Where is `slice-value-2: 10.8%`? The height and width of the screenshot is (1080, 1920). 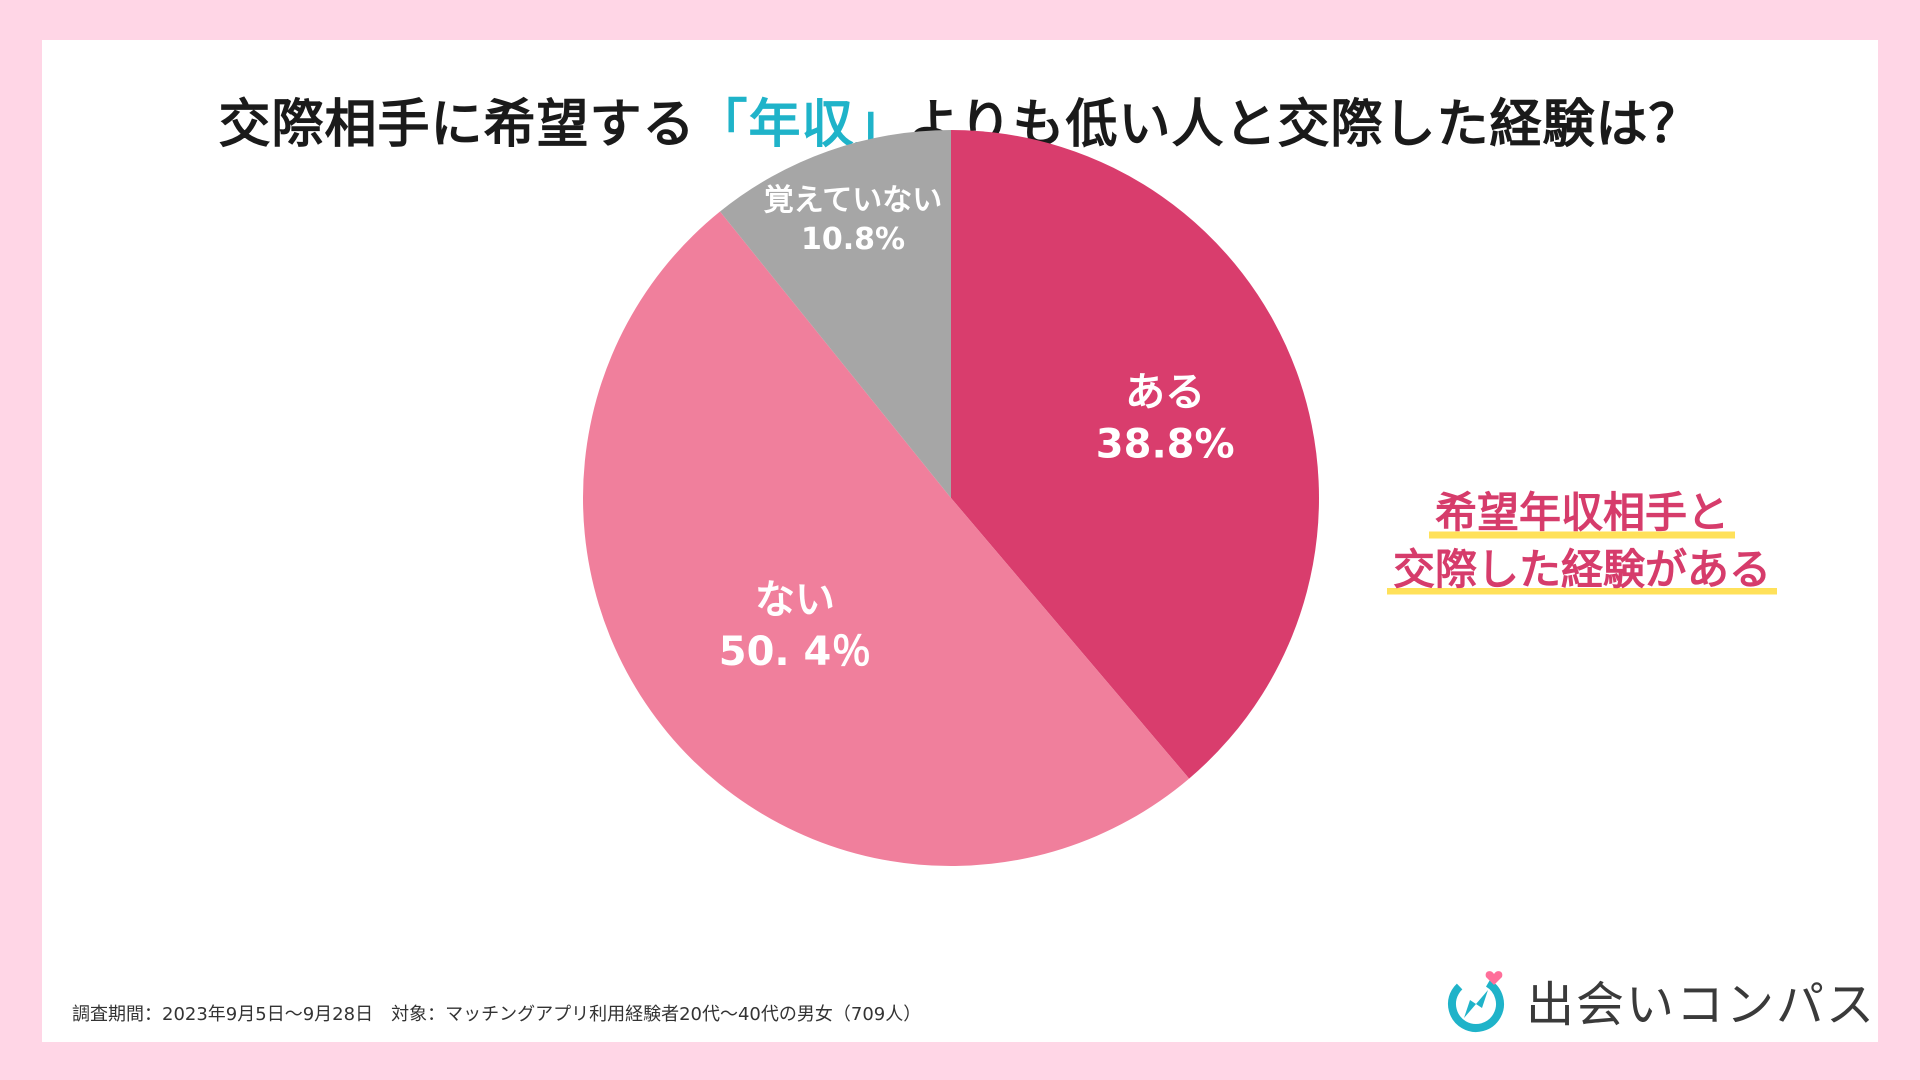
slice-value-2: 10.8% is located at coordinates (853, 239).